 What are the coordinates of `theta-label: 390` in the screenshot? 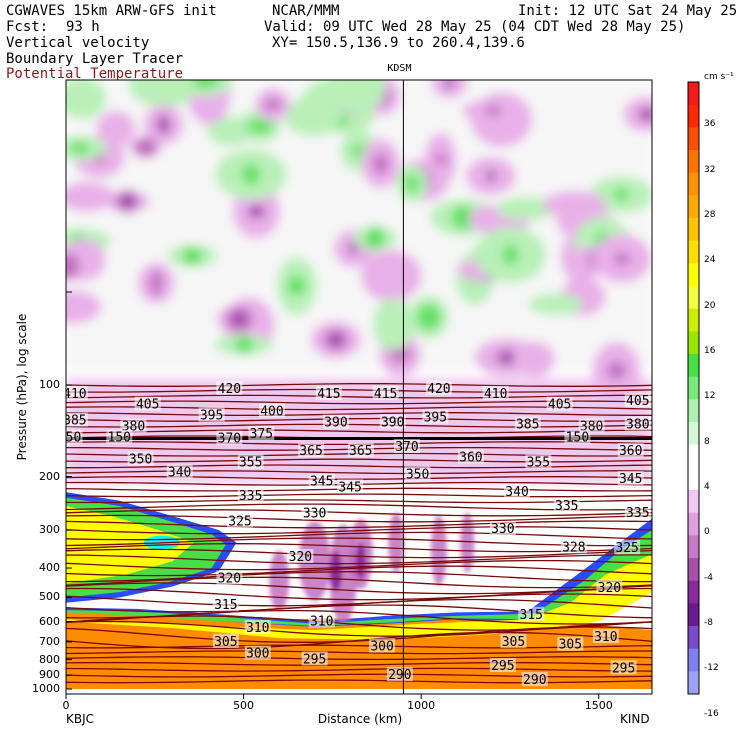 It's located at (335, 423).